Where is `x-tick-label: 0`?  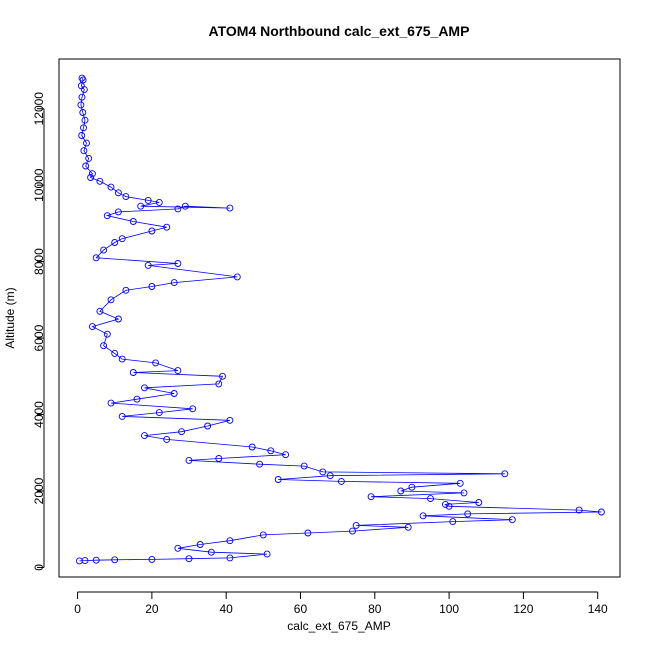 x-tick-label: 0 is located at coordinates (77, 609).